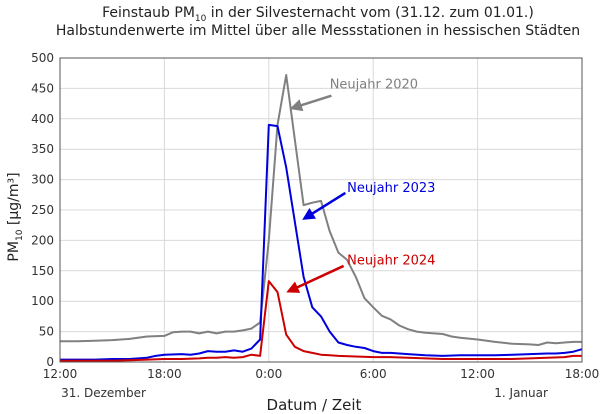 The height and width of the screenshot is (414, 604). Describe the element at coordinates (42, 180) in the screenshot. I see `y-tick-label: 300` at that location.